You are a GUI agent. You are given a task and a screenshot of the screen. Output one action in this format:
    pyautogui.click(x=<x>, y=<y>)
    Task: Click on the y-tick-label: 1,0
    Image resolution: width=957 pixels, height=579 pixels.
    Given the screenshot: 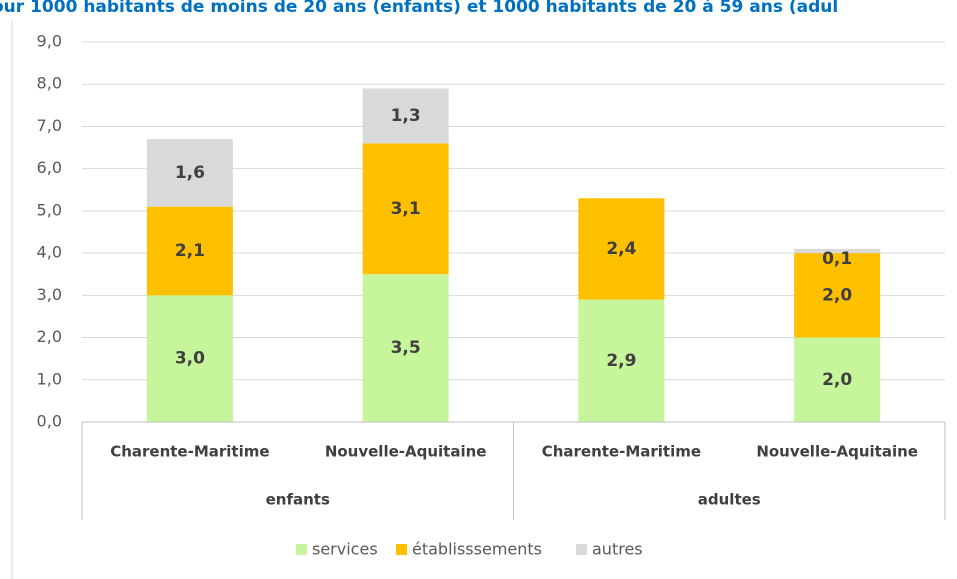 What is the action you would take?
    pyautogui.click(x=49, y=378)
    